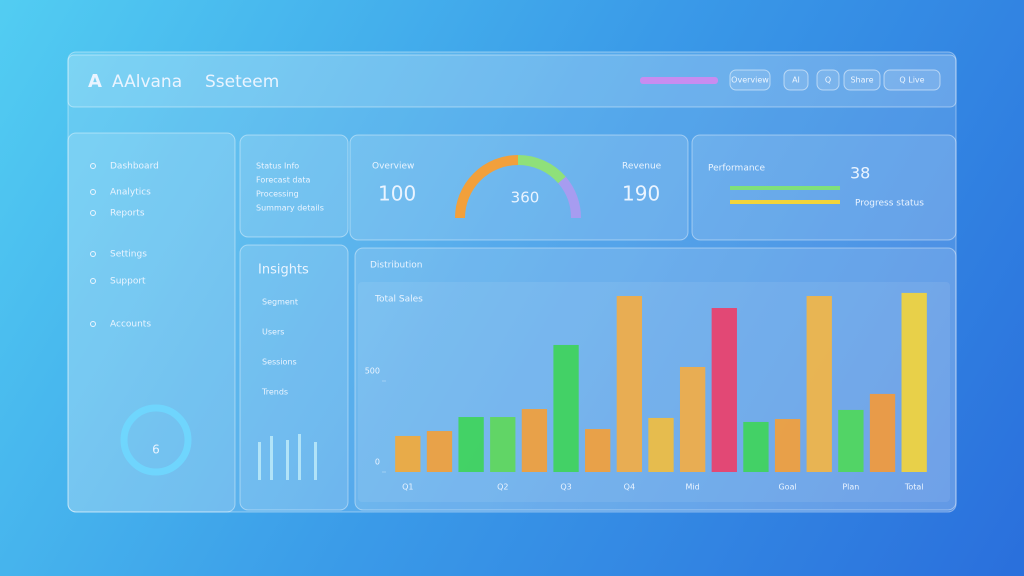 The image size is (1024, 576). I want to click on progress-caption: Progress status, so click(889, 204).